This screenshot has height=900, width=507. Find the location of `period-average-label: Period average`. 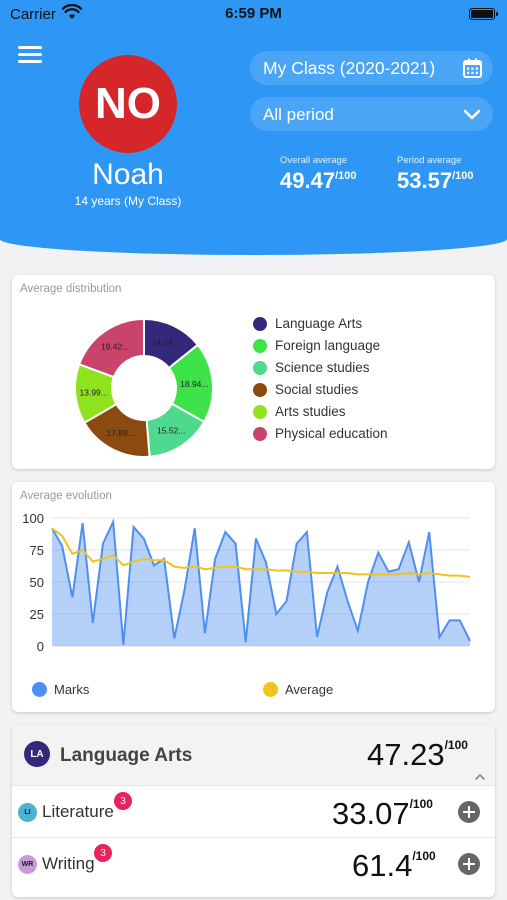

period-average-label: Period average is located at coordinates (429, 160).